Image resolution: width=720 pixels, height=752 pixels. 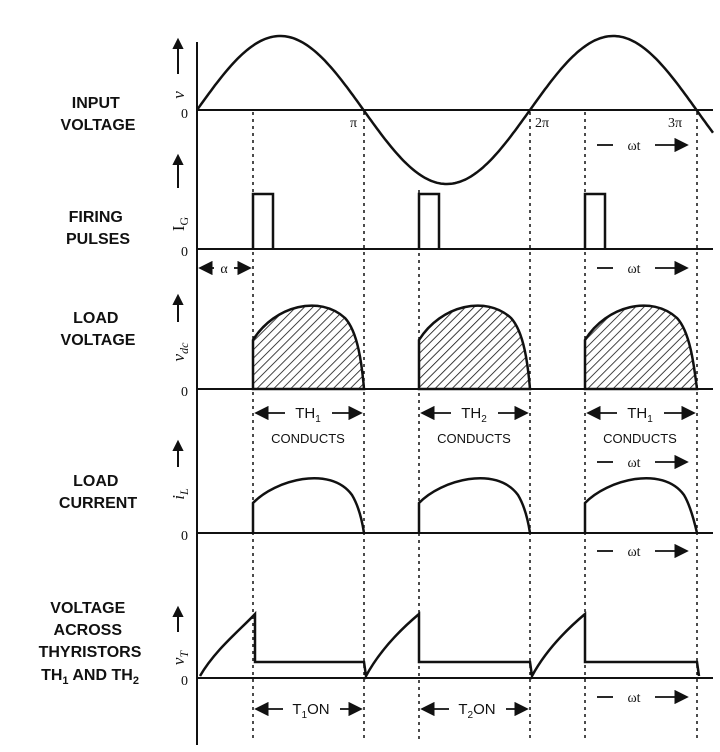 What do you see at coordinates (180, 658) in the screenshot?
I see `thyristor-axis-label: vT` at bounding box center [180, 658].